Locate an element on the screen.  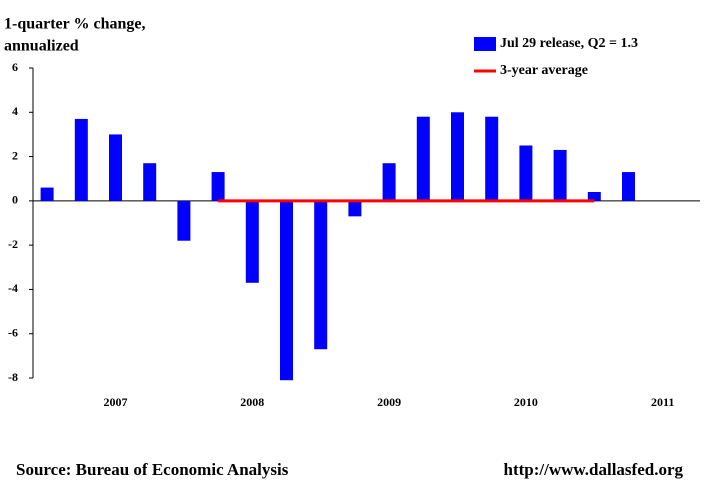
x-tick-label: 2008 is located at coordinates (252, 402).